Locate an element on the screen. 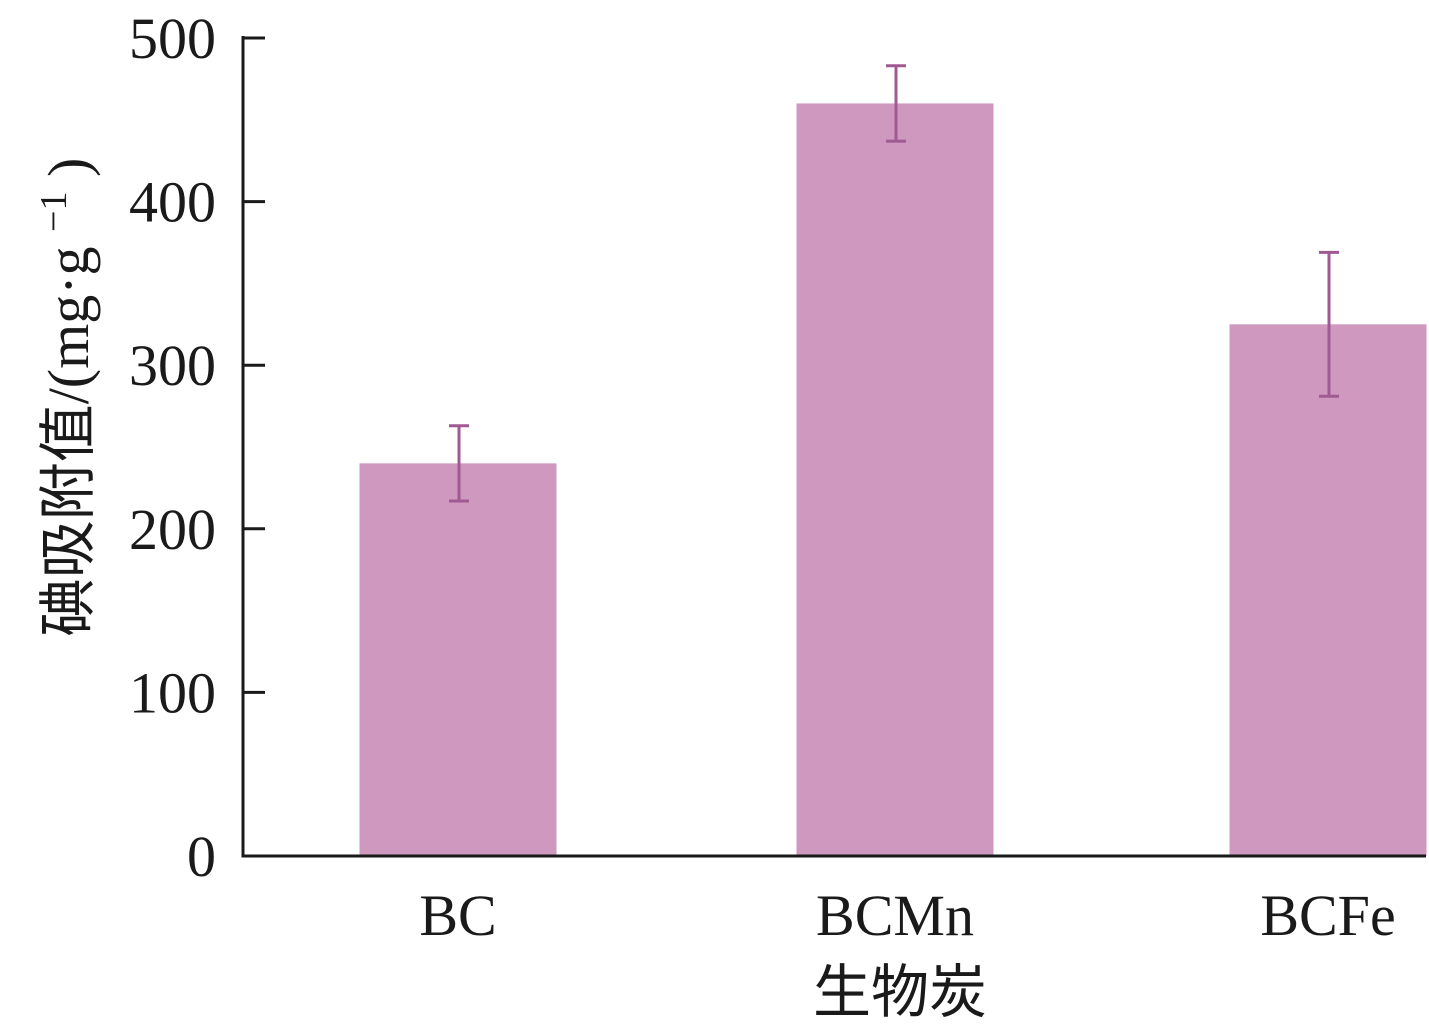 The image size is (1429, 1032). y-tick-label-0: 0 is located at coordinates (201, 856).